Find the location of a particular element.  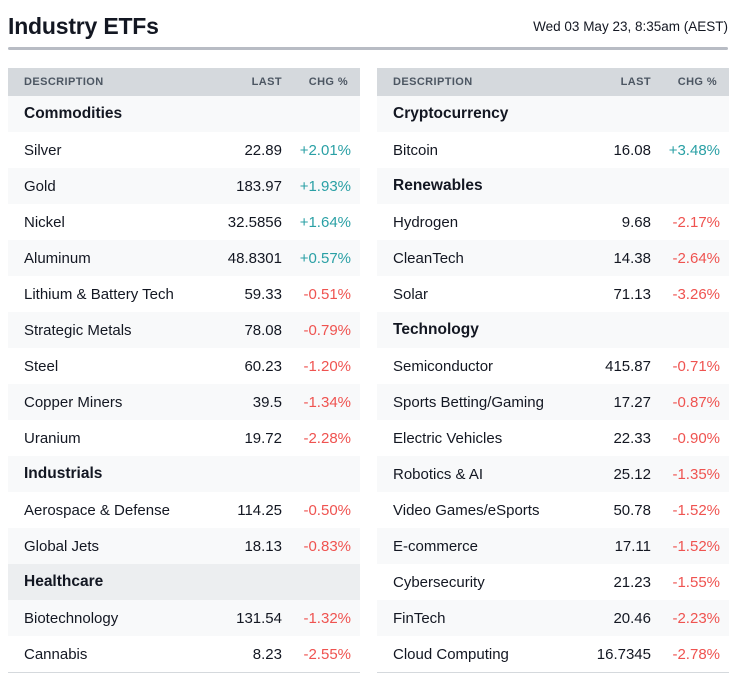

etf-last: 19.72 is located at coordinates (263, 438).